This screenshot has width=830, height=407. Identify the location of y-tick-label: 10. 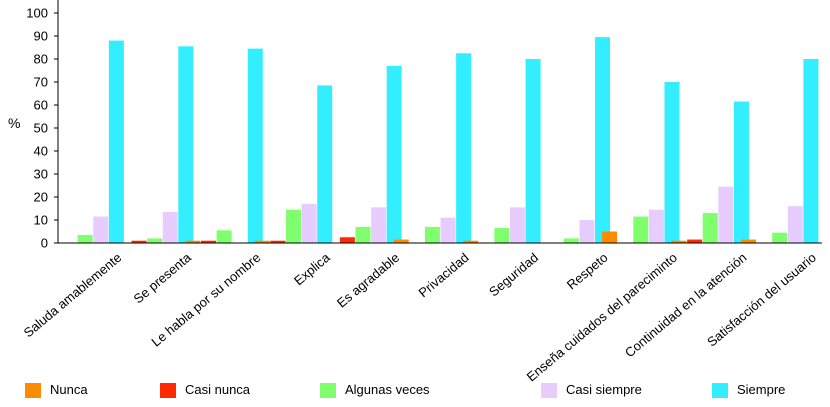
(41, 220).